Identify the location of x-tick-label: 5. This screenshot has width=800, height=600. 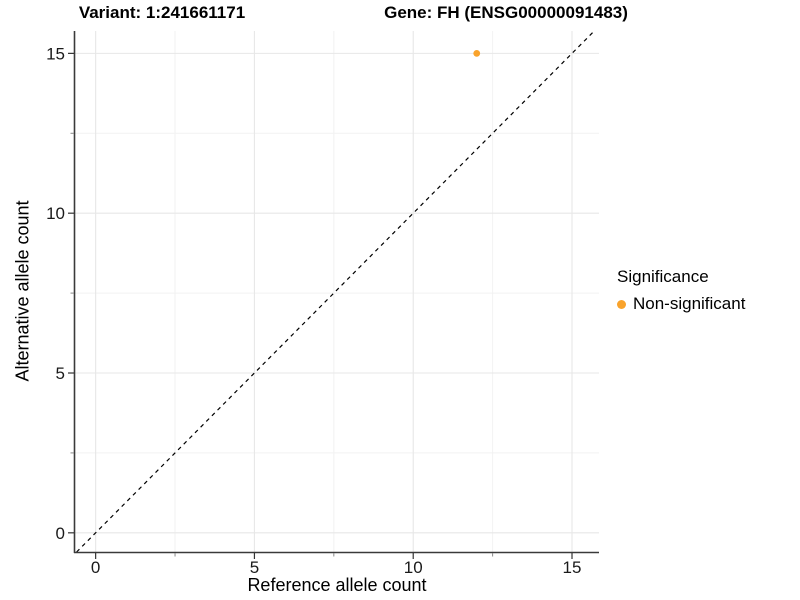
(254, 567).